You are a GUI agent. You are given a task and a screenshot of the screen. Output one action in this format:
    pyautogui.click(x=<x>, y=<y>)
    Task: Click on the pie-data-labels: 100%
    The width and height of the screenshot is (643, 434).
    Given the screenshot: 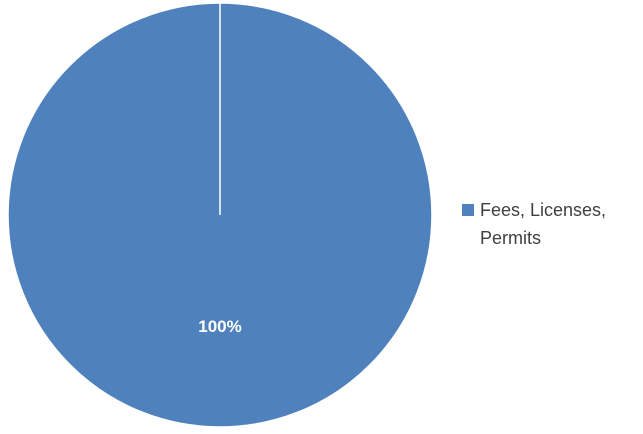 What is the action you would take?
    pyautogui.click(x=219, y=326)
    